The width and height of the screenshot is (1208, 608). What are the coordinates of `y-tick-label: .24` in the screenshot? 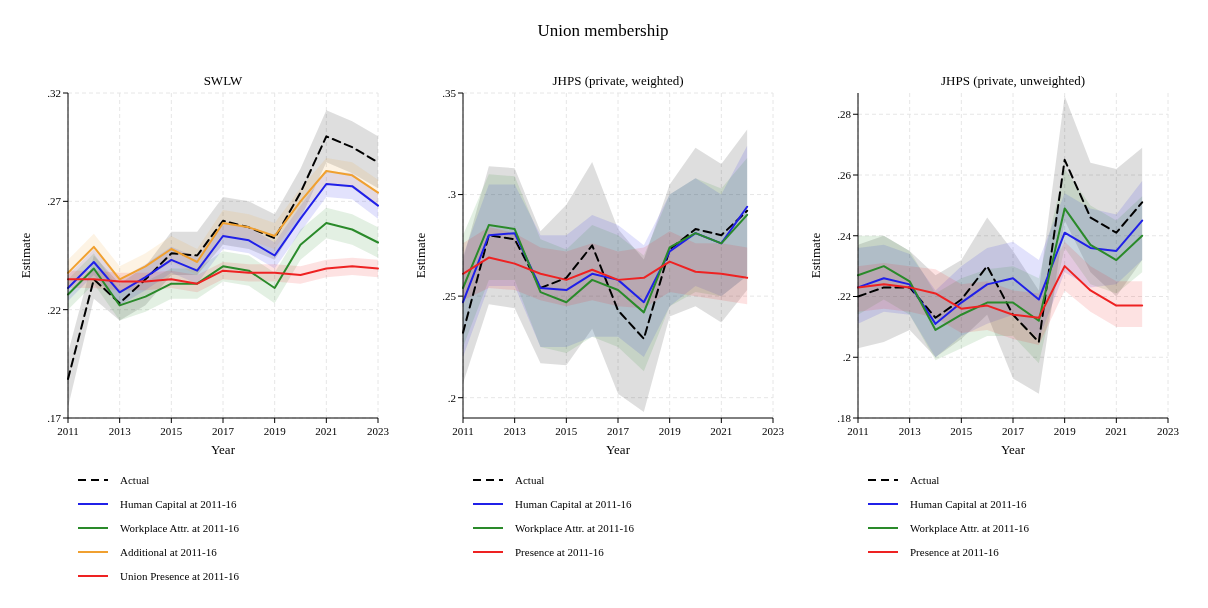 It's located at (844, 235).